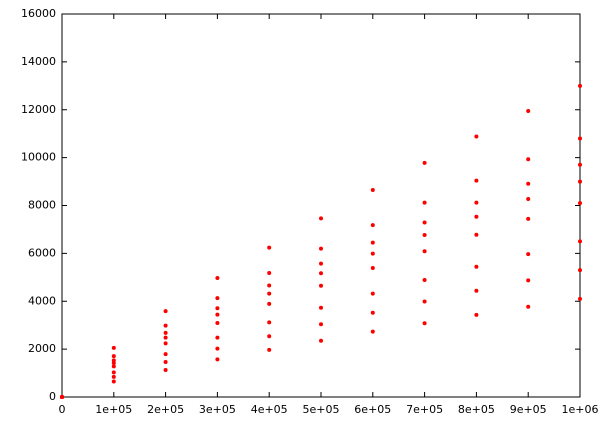  Describe the element at coordinates (38, 157) in the screenshot. I see `y-tick-label: 10000` at that location.